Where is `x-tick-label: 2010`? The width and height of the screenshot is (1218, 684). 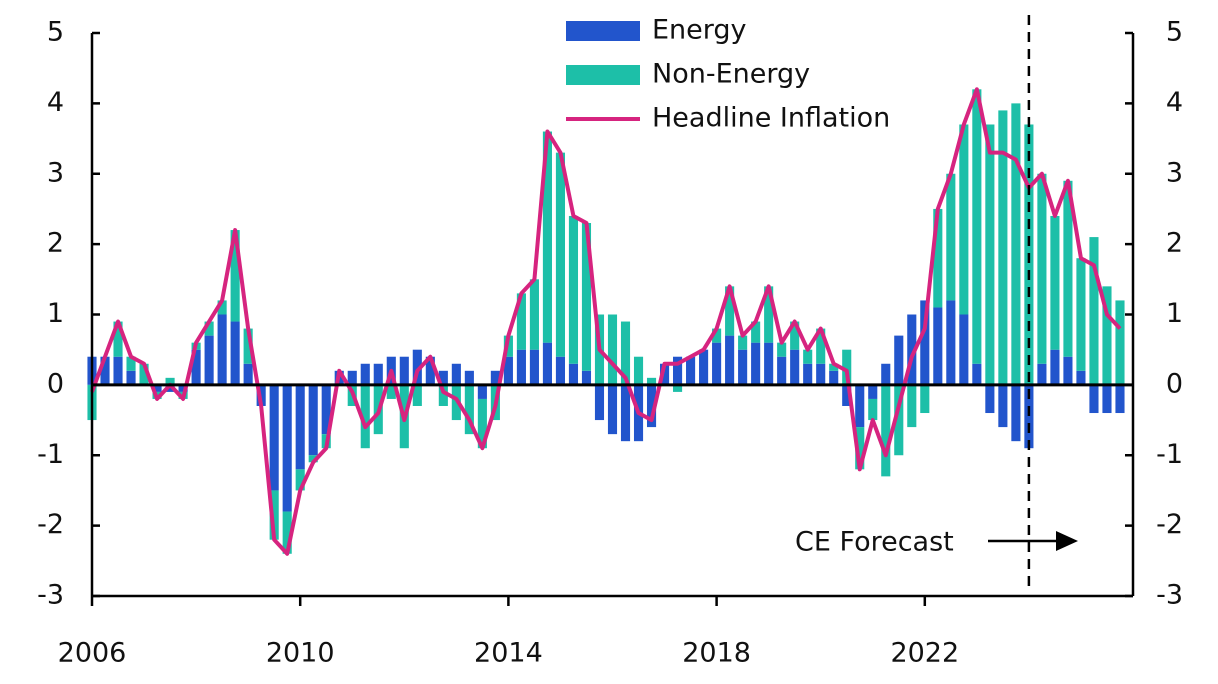 x-tick-label: 2010 is located at coordinates (300, 653).